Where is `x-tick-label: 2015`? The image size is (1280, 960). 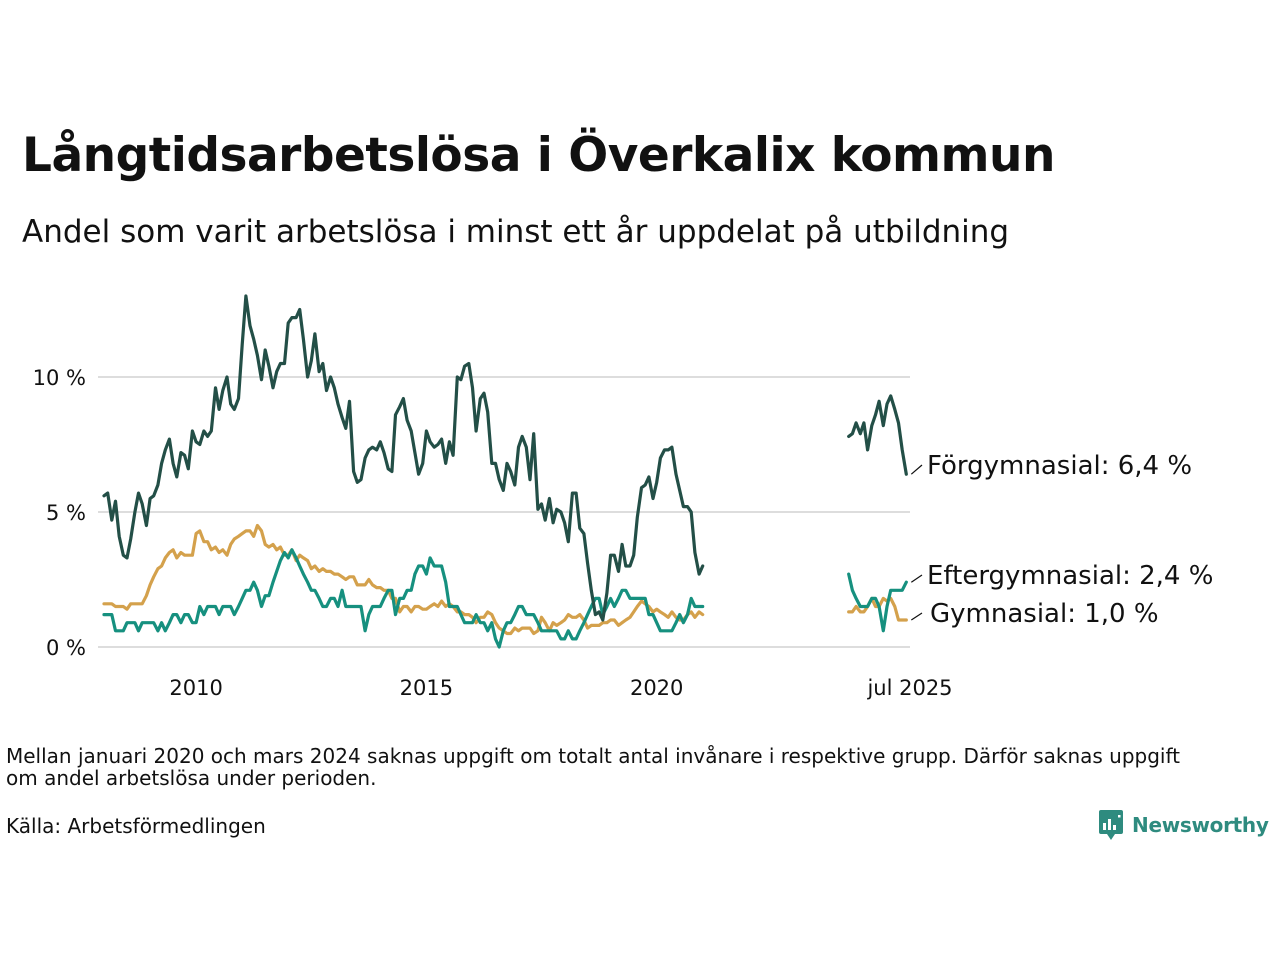
x-tick-label: 2015 is located at coordinates (426, 688).